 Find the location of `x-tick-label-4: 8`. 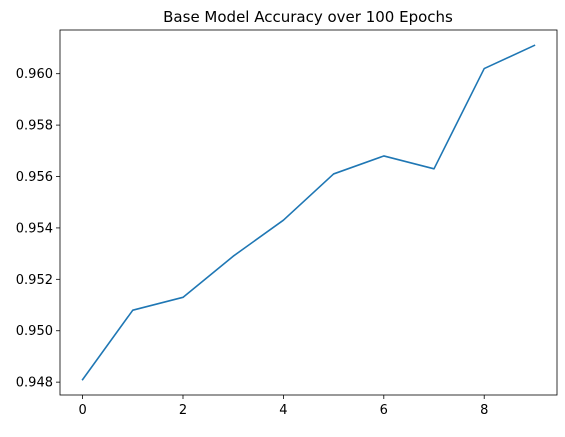

x-tick-label-4: 8 is located at coordinates (484, 410).